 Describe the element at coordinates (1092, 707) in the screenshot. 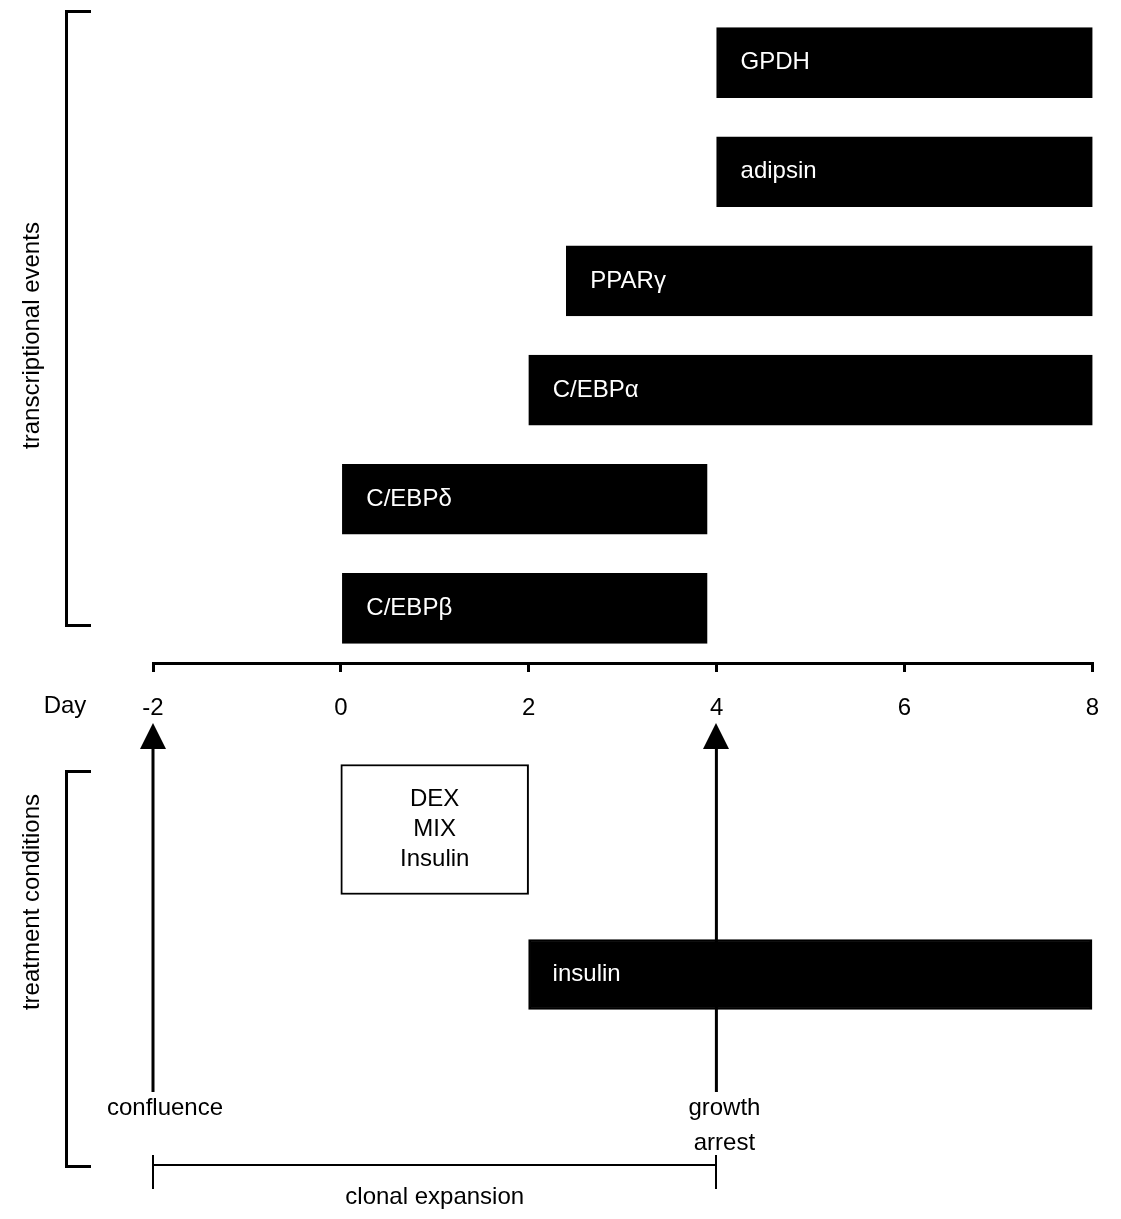

I see `x-tick-label: 8` at that location.